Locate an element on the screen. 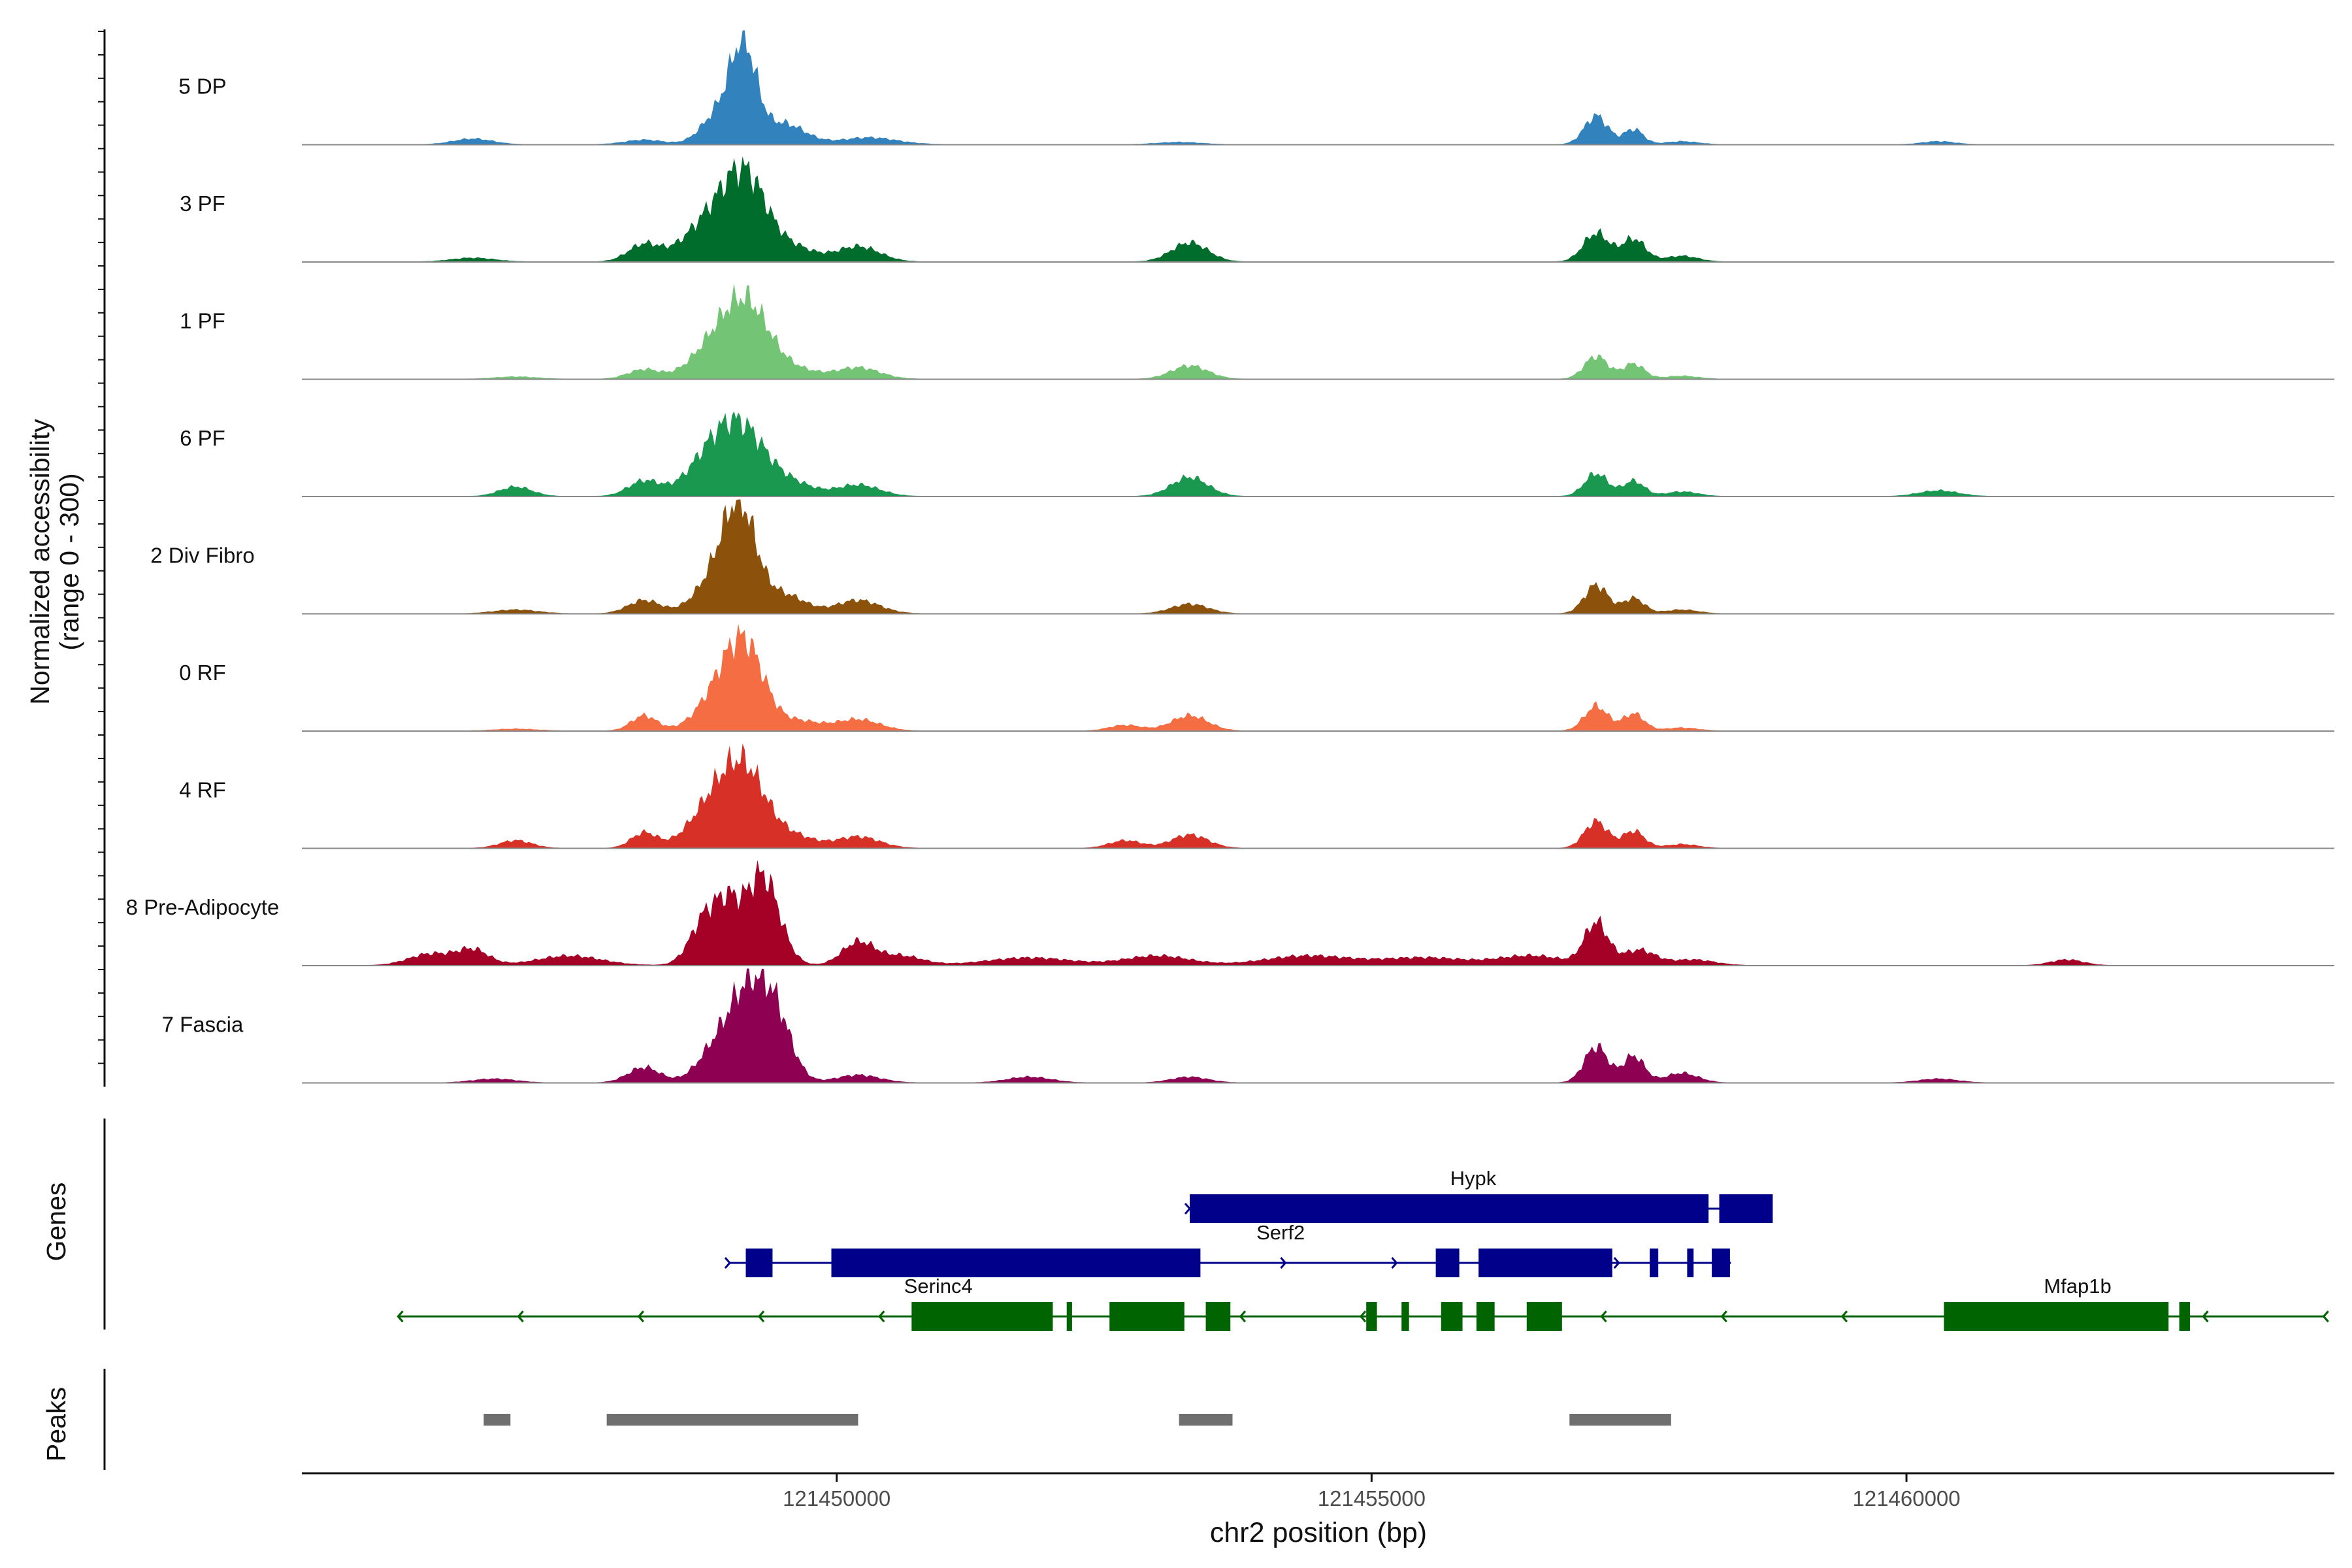  genes-panel-label: Genes is located at coordinates (56, 1222).